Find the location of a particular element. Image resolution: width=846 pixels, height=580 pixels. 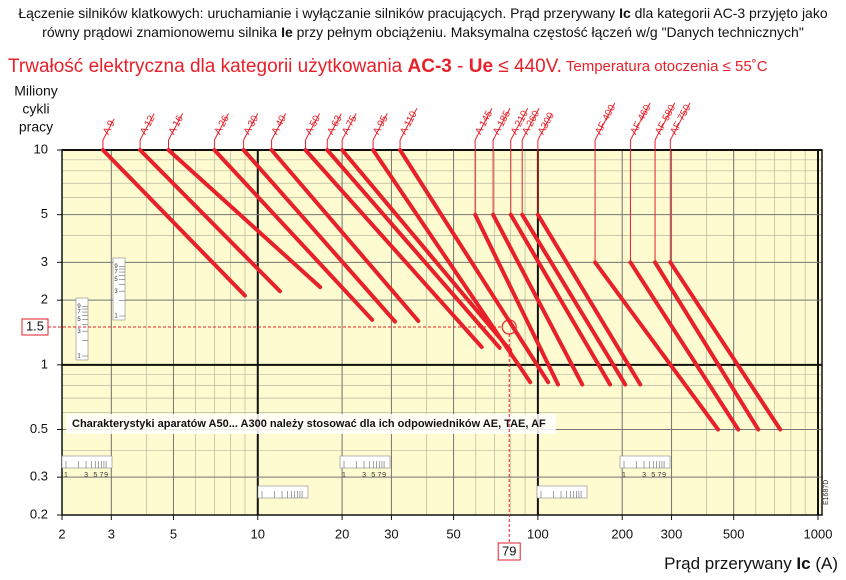

text-segment: - is located at coordinates (460, 66).